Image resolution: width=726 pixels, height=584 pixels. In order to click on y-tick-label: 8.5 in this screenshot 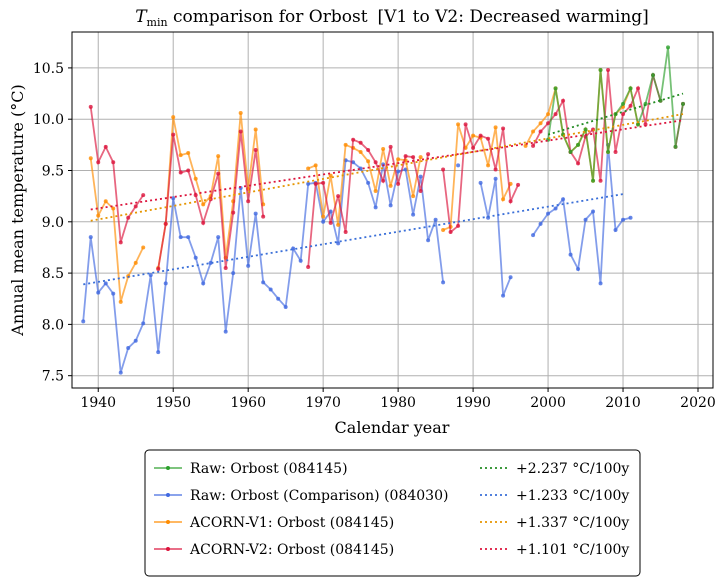, I will do `click(53, 274)`.